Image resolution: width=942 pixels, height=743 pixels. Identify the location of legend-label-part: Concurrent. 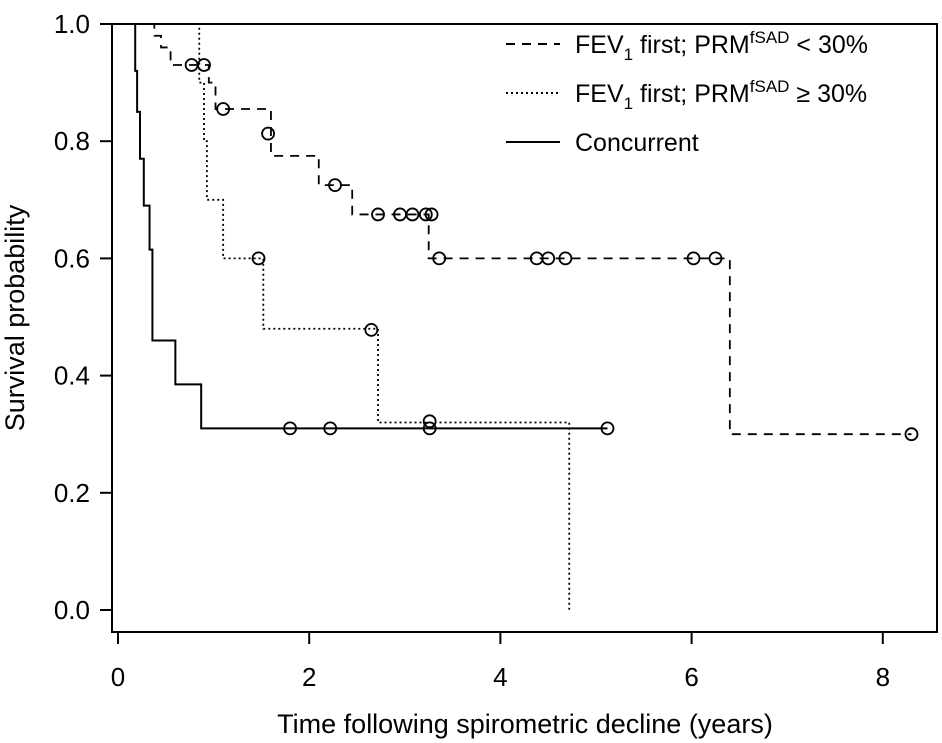
(637, 143).